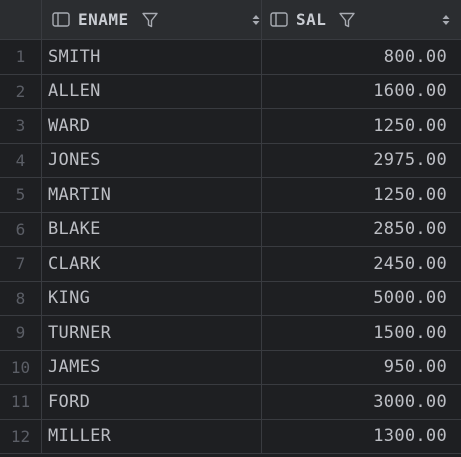 The width and height of the screenshot is (461, 457). I want to click on table-row: 4 JONES 2975.00, so click(230, 160).